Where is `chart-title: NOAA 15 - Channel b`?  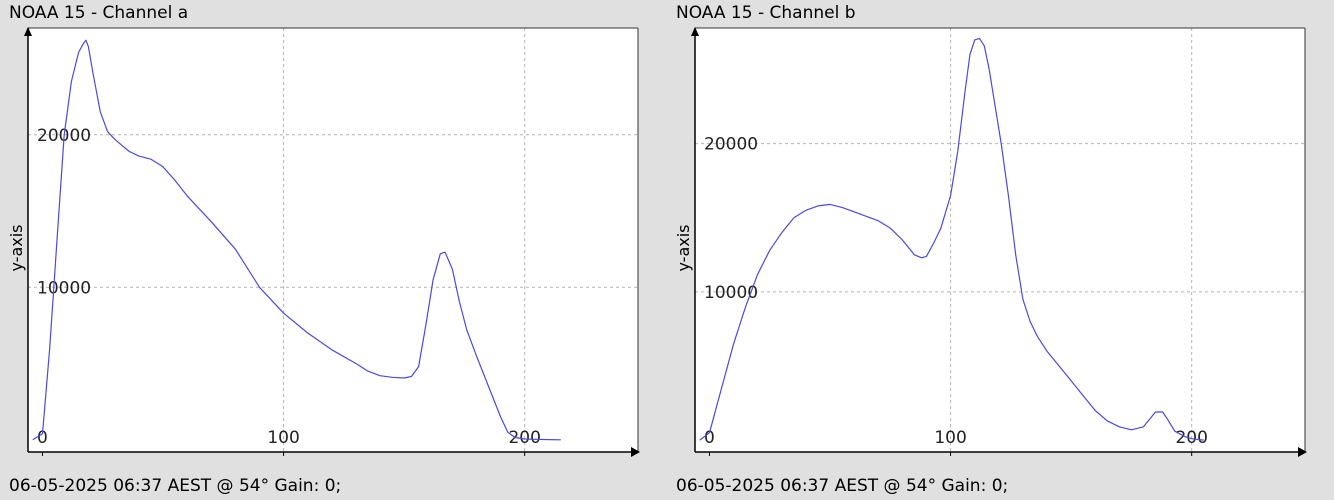
chart-title: NOAA 15 - Channel b is located at coordinates (766, 13).